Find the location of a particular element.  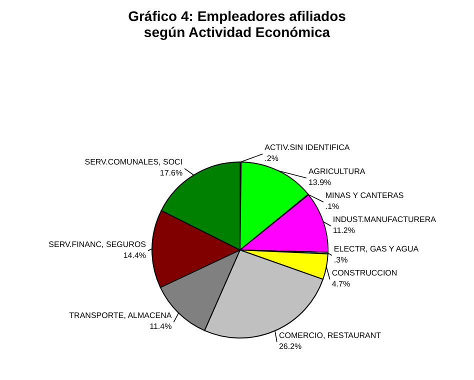

slice-label: AGRICULTURA is located at coordinates (337, 171).